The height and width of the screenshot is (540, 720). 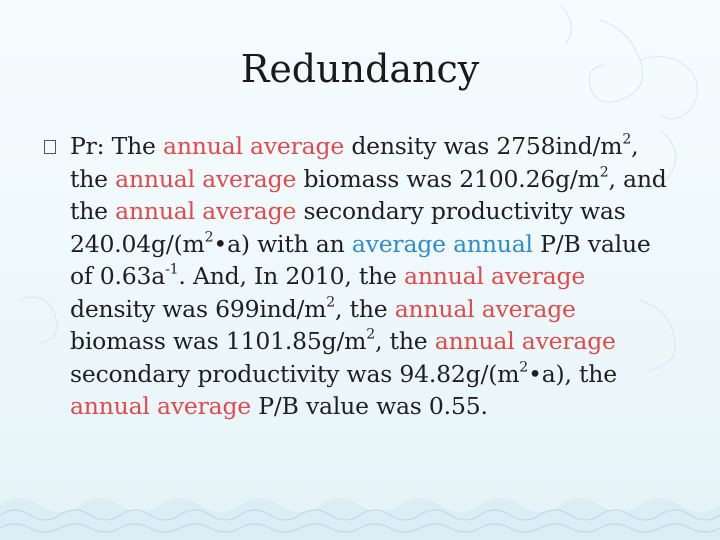 I want to click on bullet-square-icon, so click(x=50, y=147).